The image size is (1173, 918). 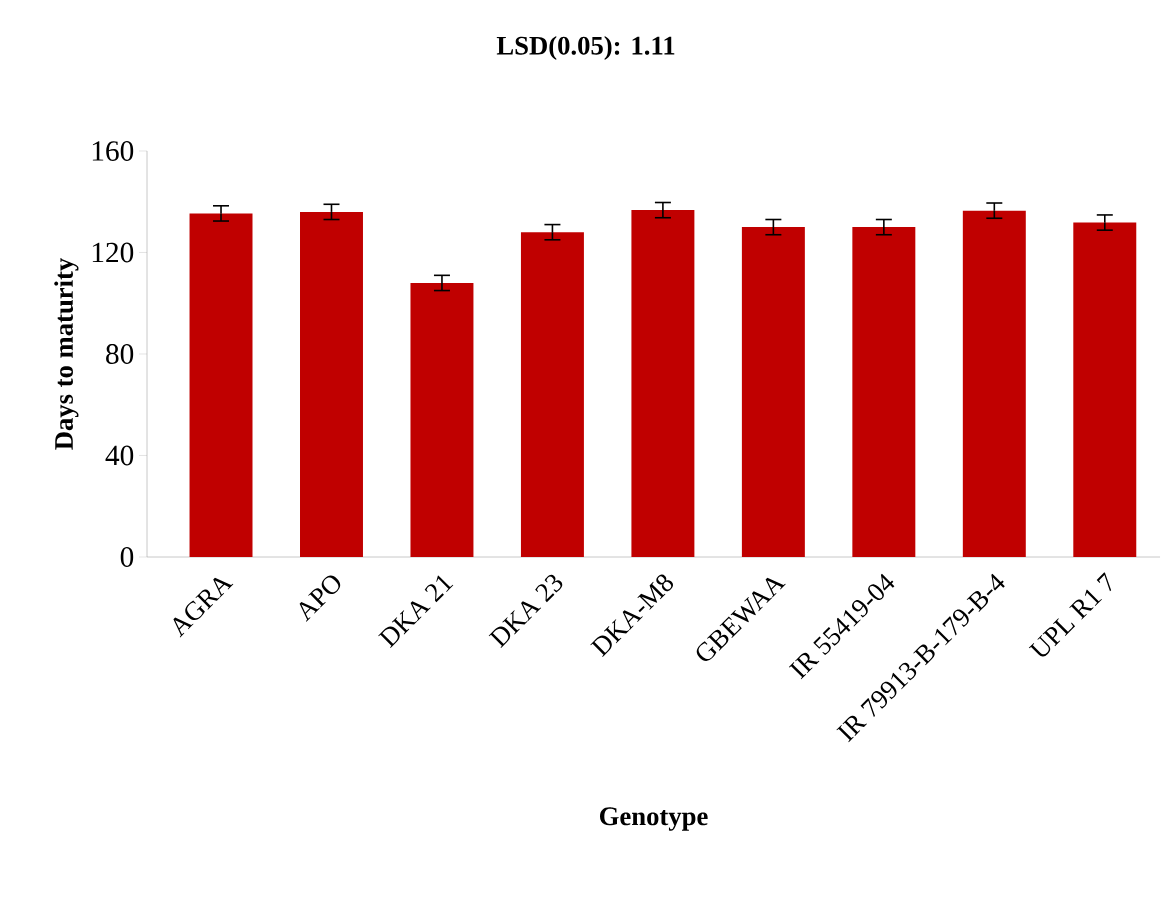 What do you see at coordinates (654, 819) in the screenshot?
I see `x-axis-title: Genotype` at bounding box center [654, 819].